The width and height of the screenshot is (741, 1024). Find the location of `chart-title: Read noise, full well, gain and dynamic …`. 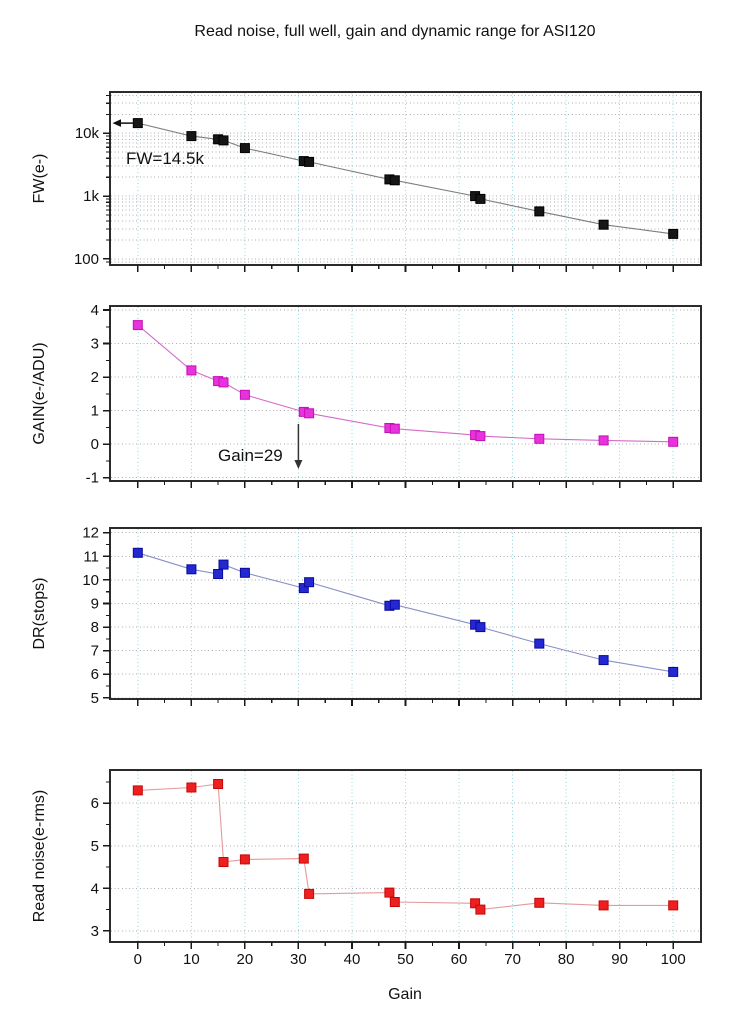

chart-title: Read noise, full well, gain and dynamic … is located at coordinates (394, 31).